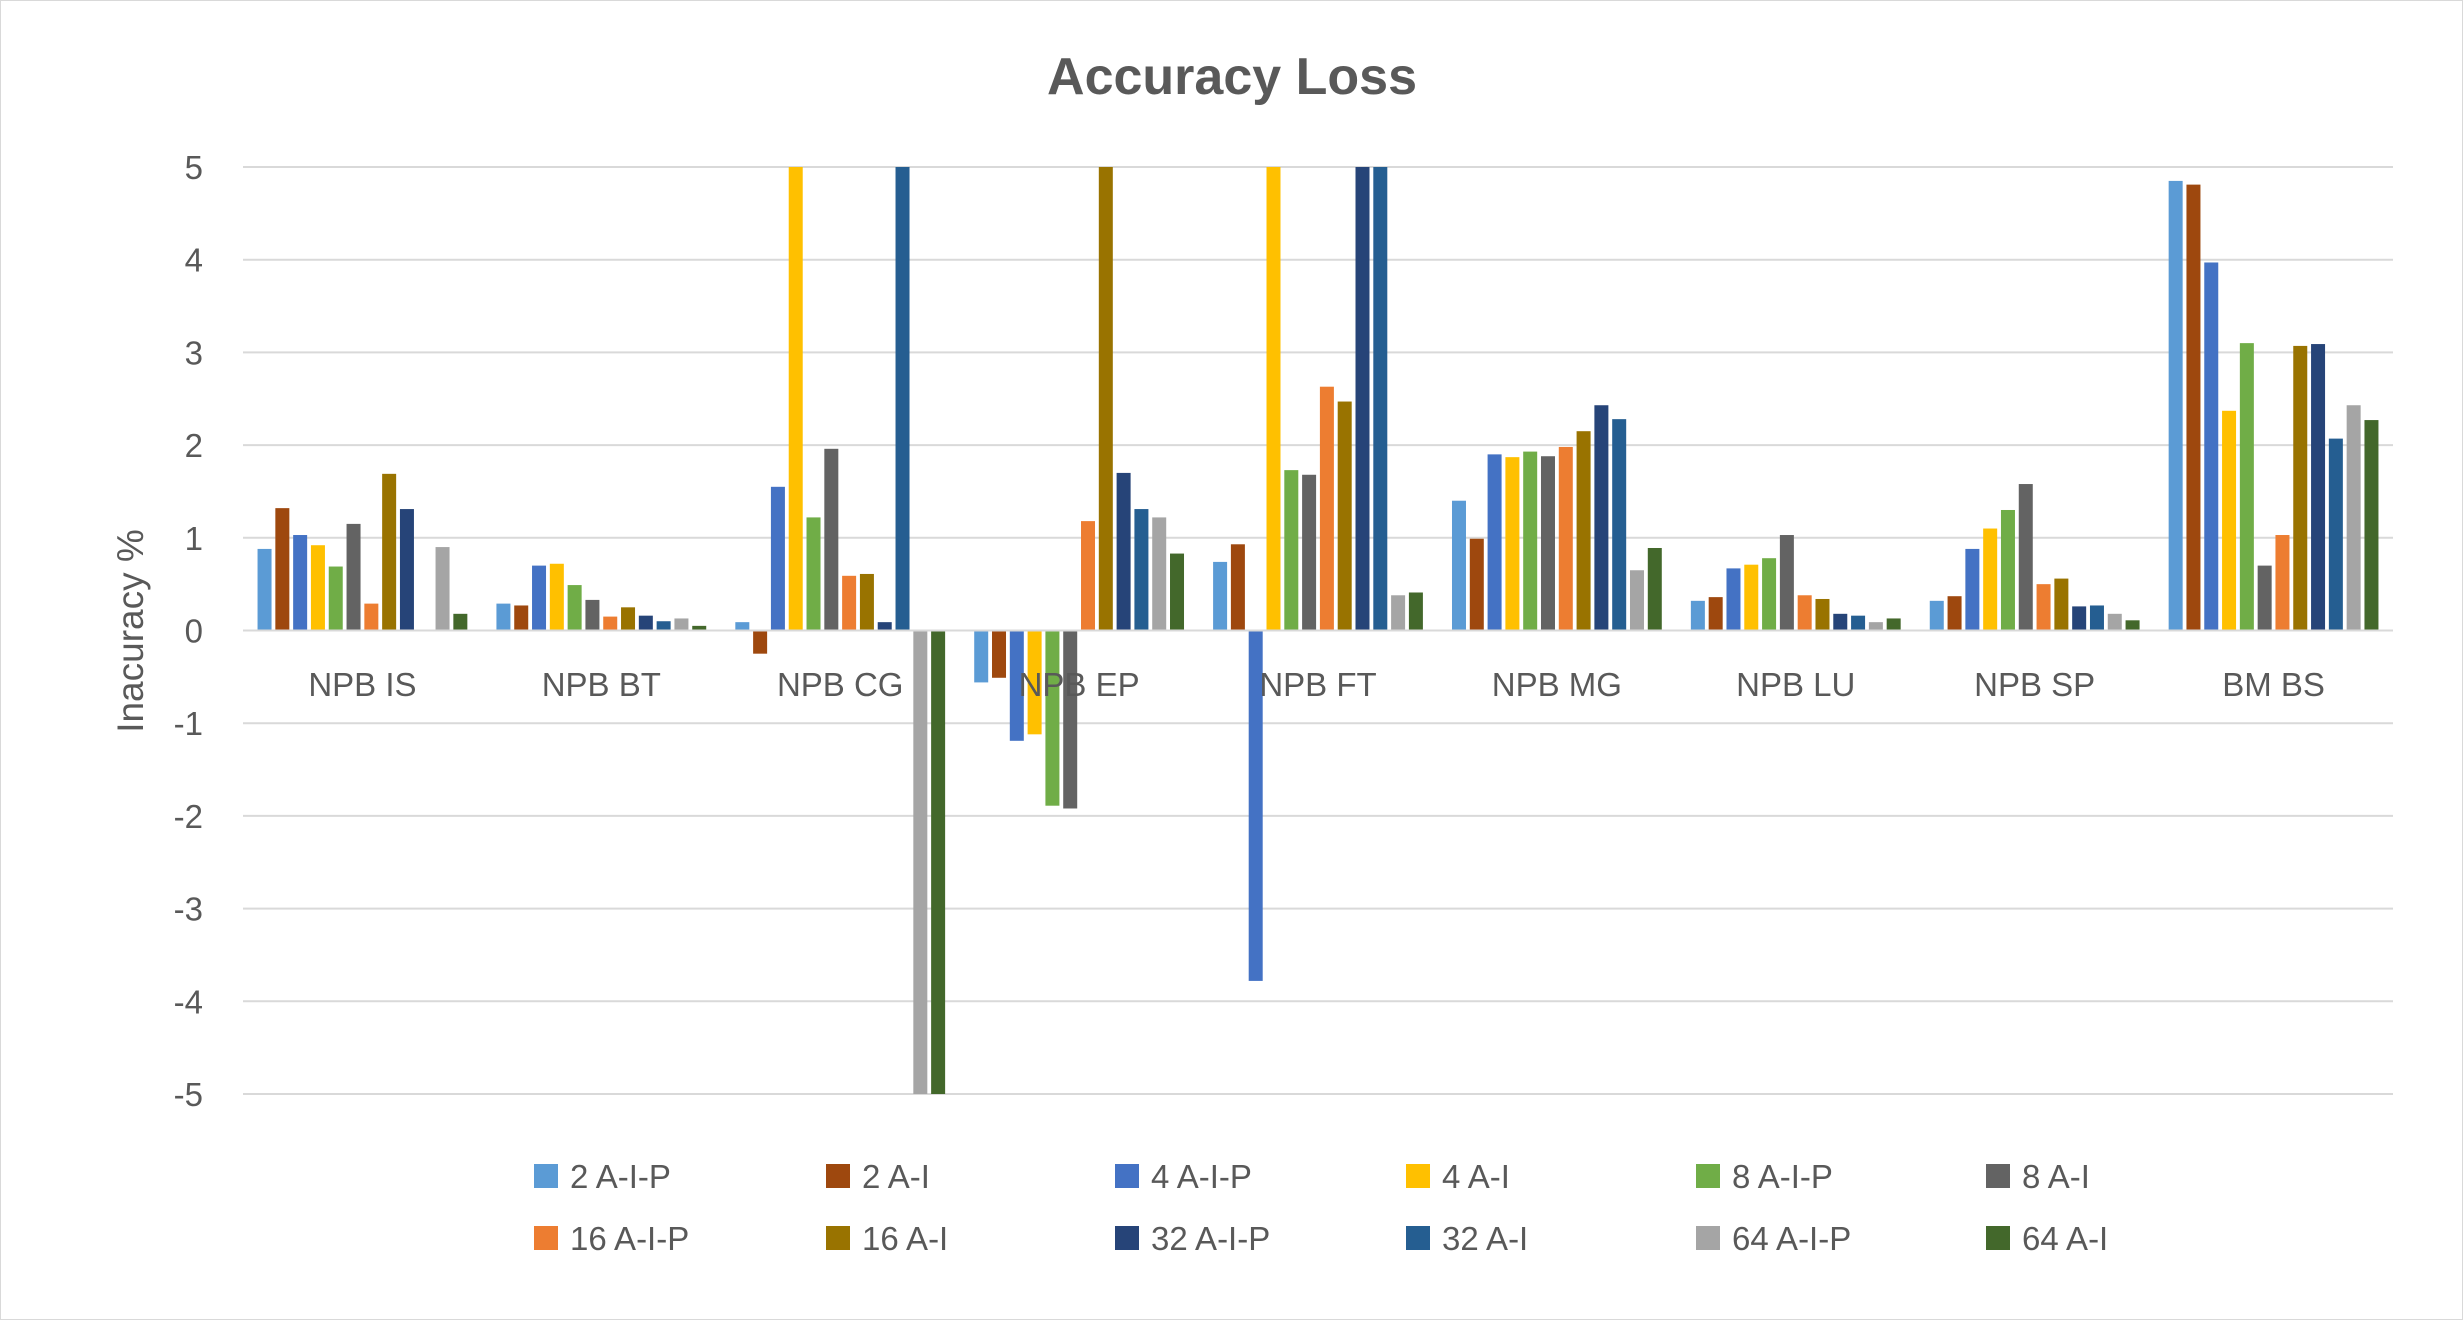 The width and height of the screenshot is (2463, 1321). Describe the element at coordinates (1079, 684) in the screenshot. I see `category-label: NPB EP` at that location.